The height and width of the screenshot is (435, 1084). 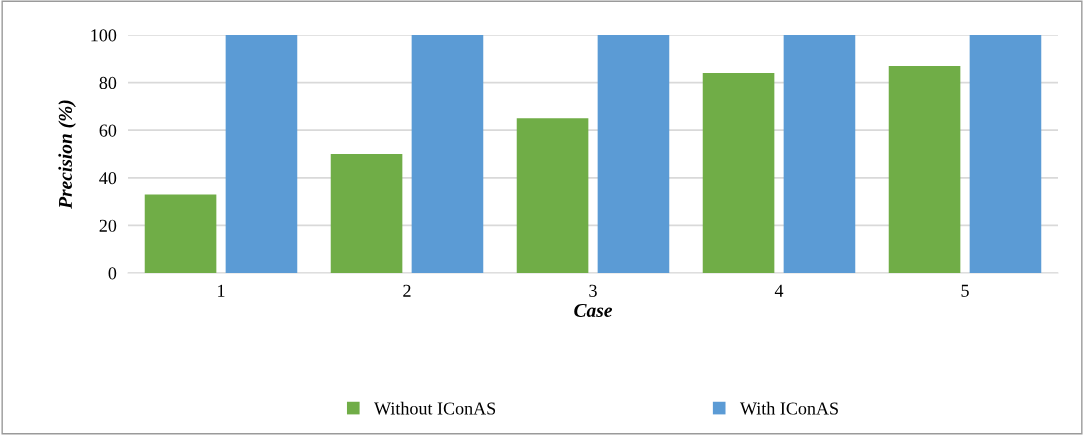 I want to click on legend-label: With IConAS, so click(x=788, y=408).